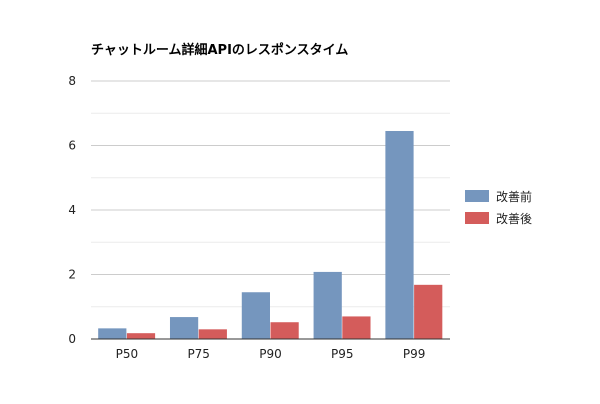 The image size is (600, 404). Describe the element at coordinates (72, 339) in the screenshot. I see `y-tick-label: 0` at that location.